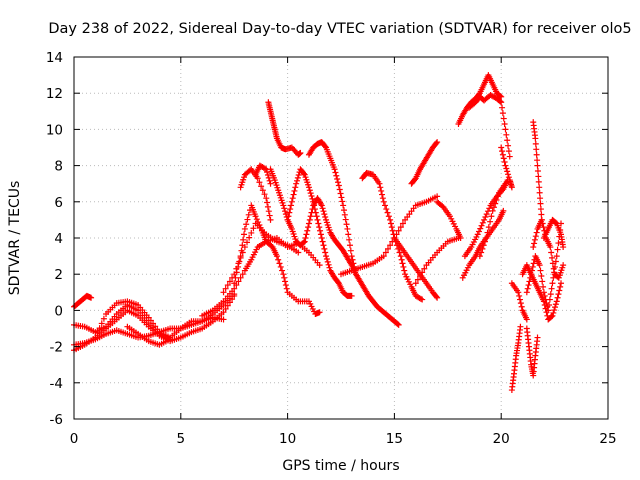 The width and height of the screenshot is (640, 480). I want to click on y-tick-label: 10, so click(54, 130).